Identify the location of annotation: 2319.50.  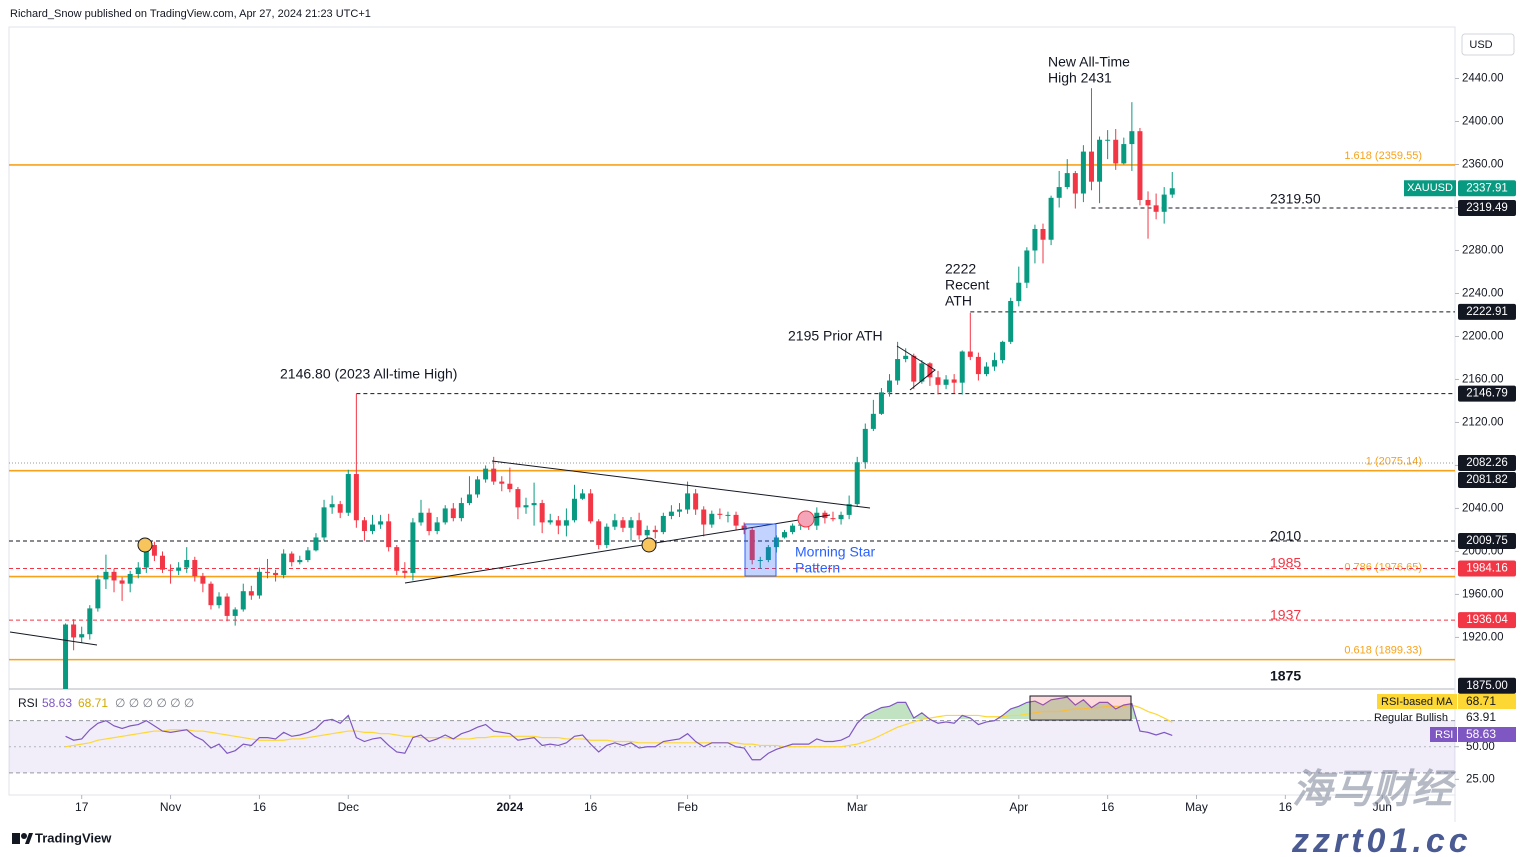
(1295, 199).